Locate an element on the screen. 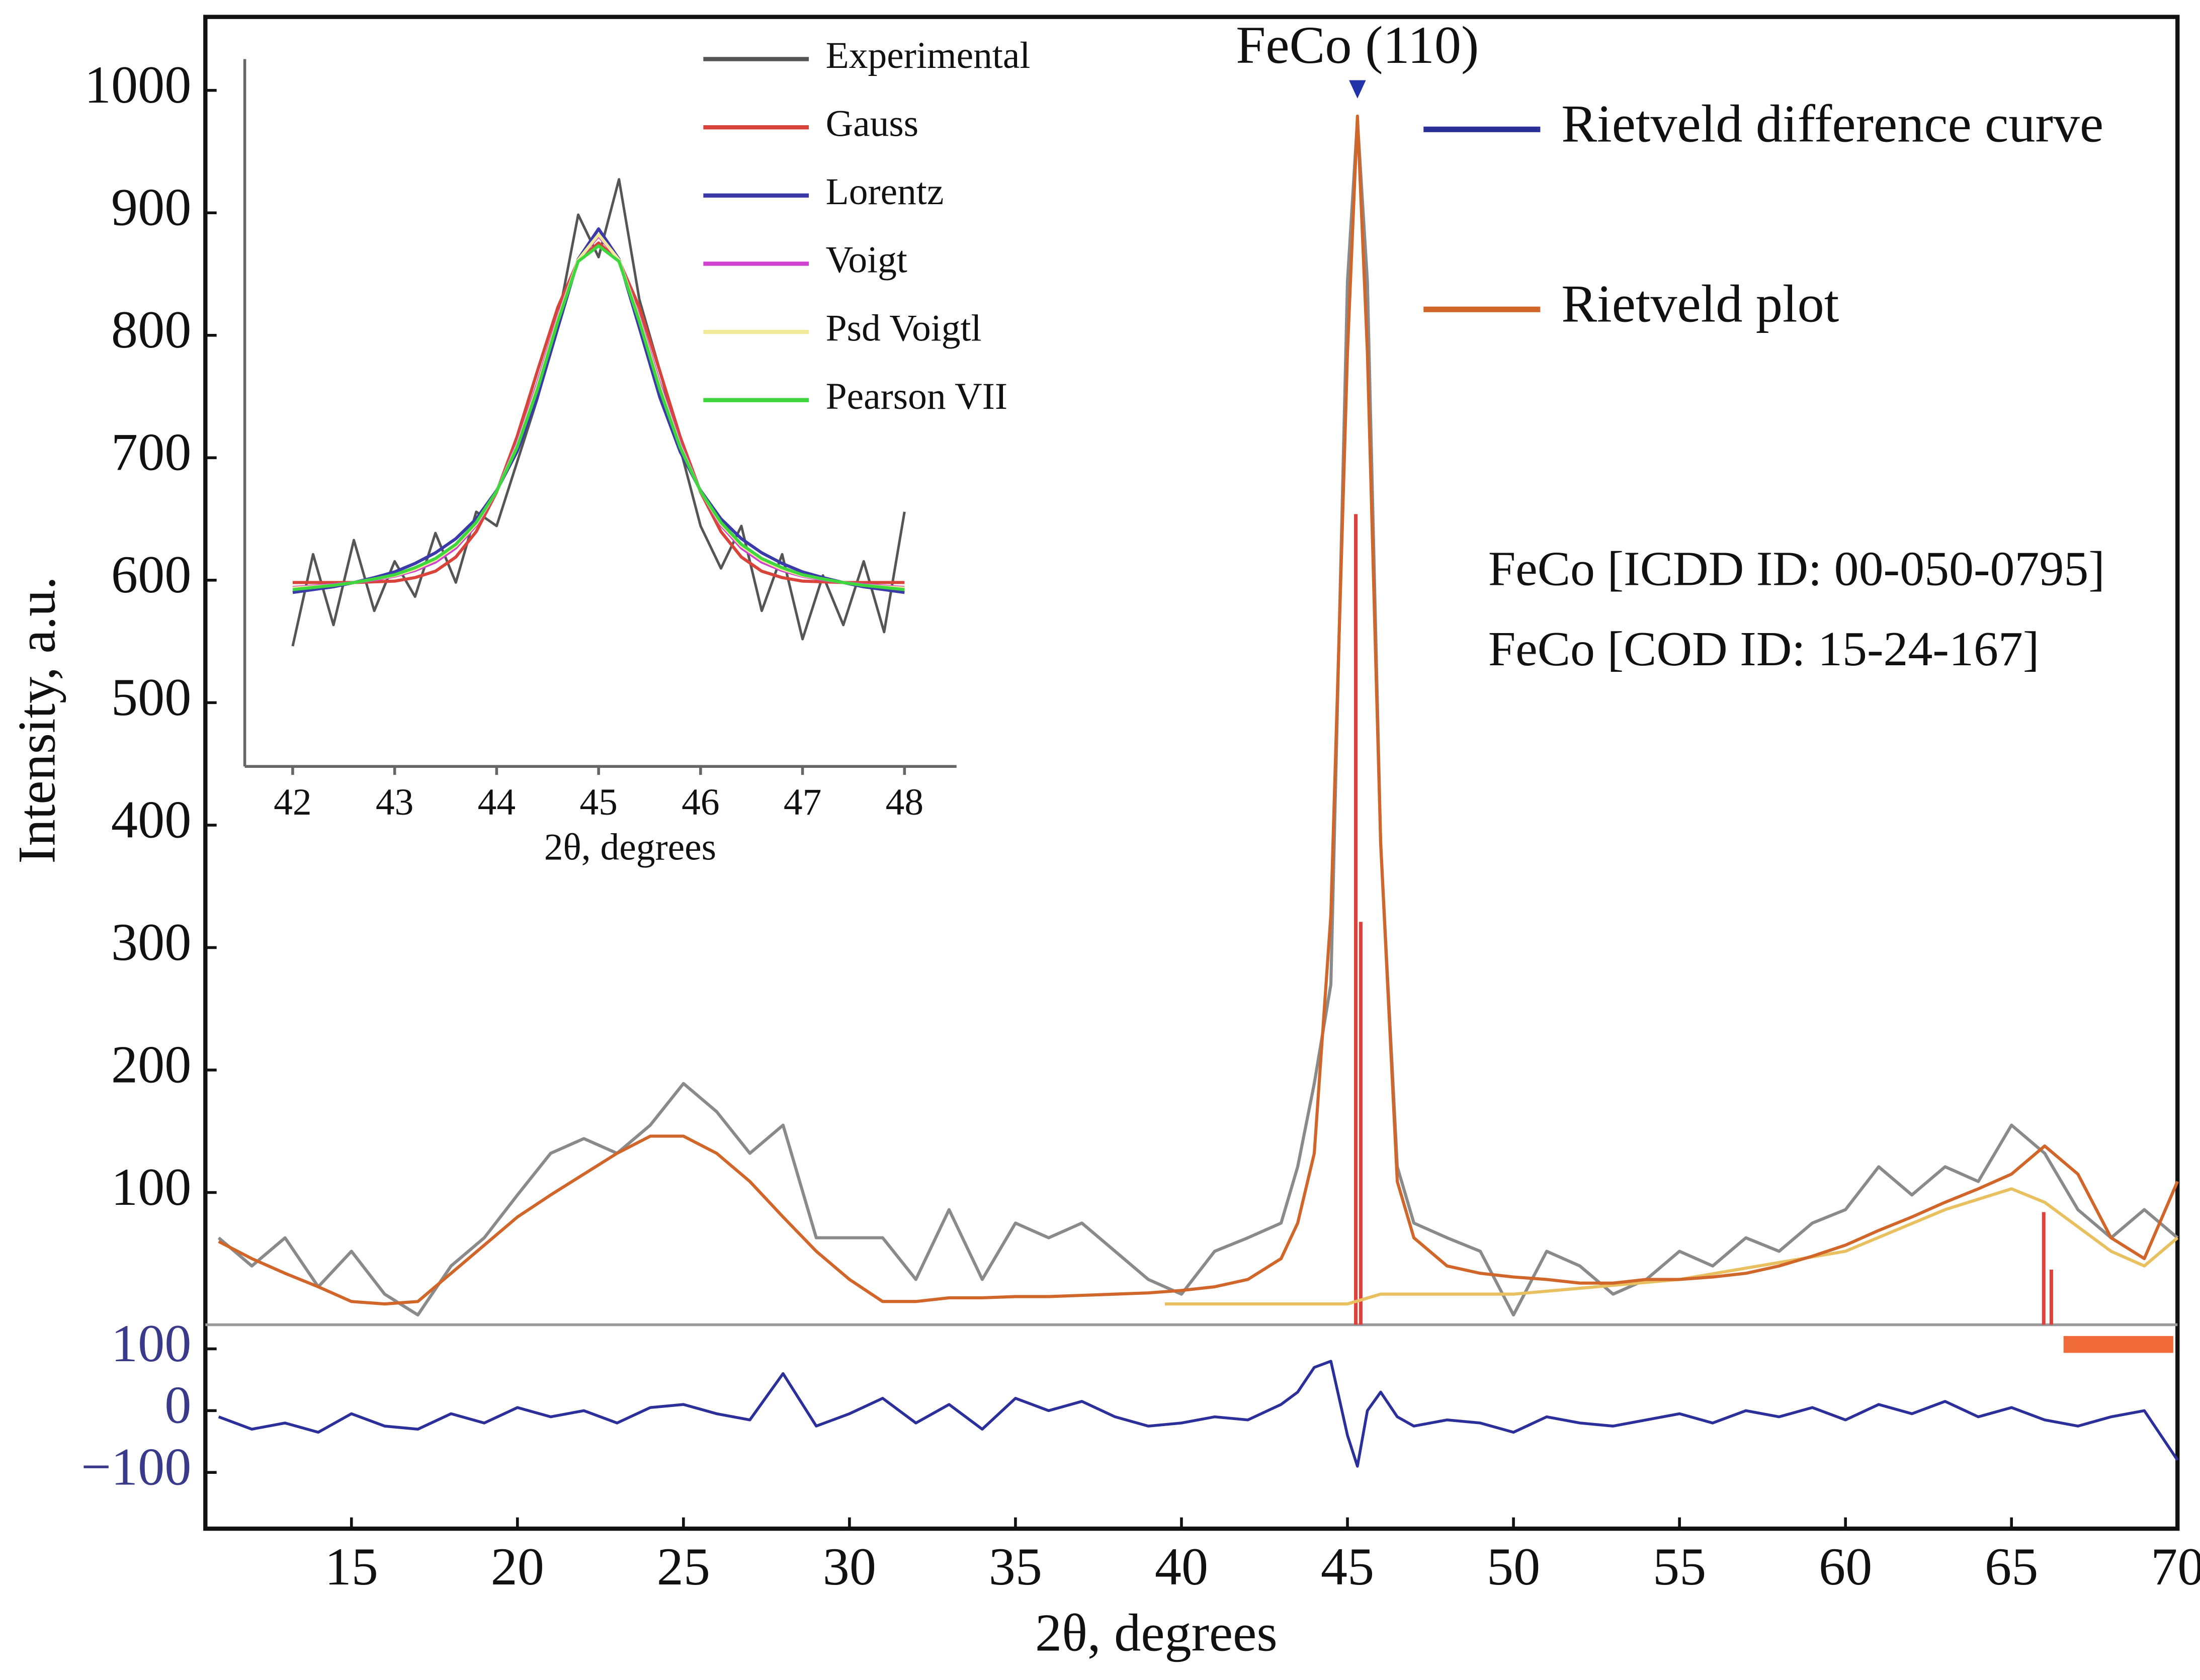 The width and height of the screenshot is (2200, 1680). y2-tick-label: 0 is located at coordinates (177, 1405).